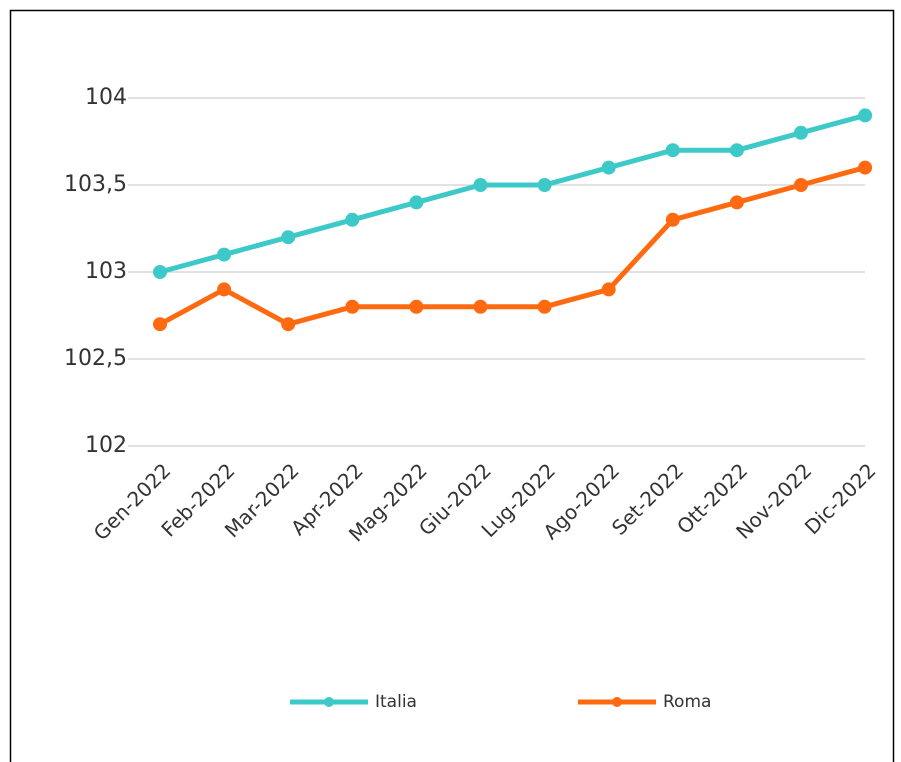 This screenshot has height=762, width=901. What do you see at coordinates (132, 501) in the screenshot?
I see `x-tick-label: Gen-2022` at bounding box center [132, 501].